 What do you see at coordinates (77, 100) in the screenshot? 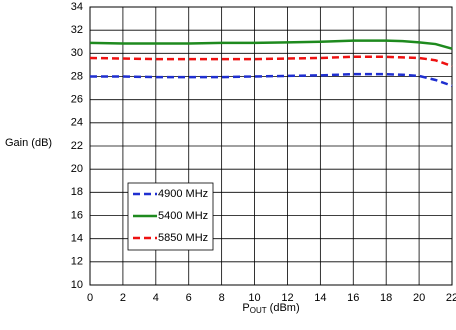
I see `y-tick-label: 26` at bounding box center [77, 100].